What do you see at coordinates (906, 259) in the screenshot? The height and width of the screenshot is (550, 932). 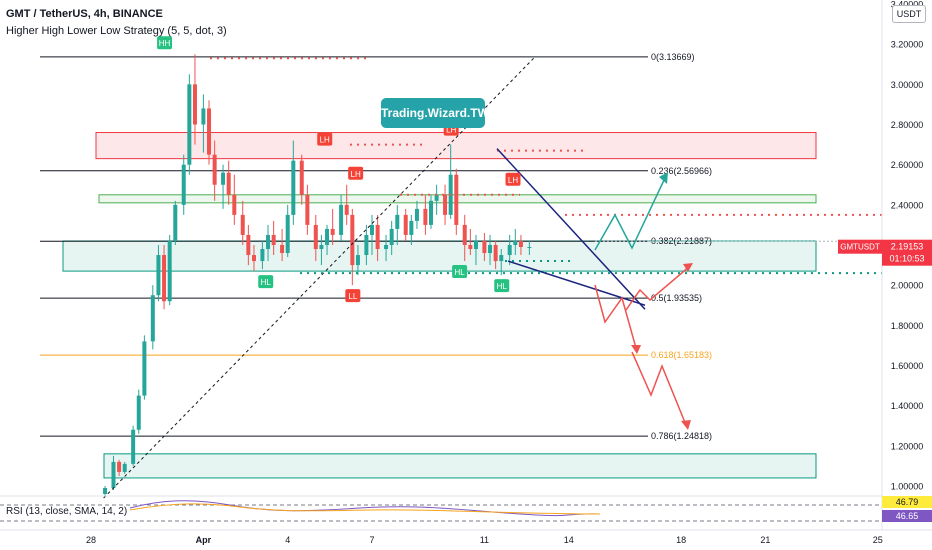 I see `price-tag-countdown: 01:10:53` at bounding box center [906, 259].